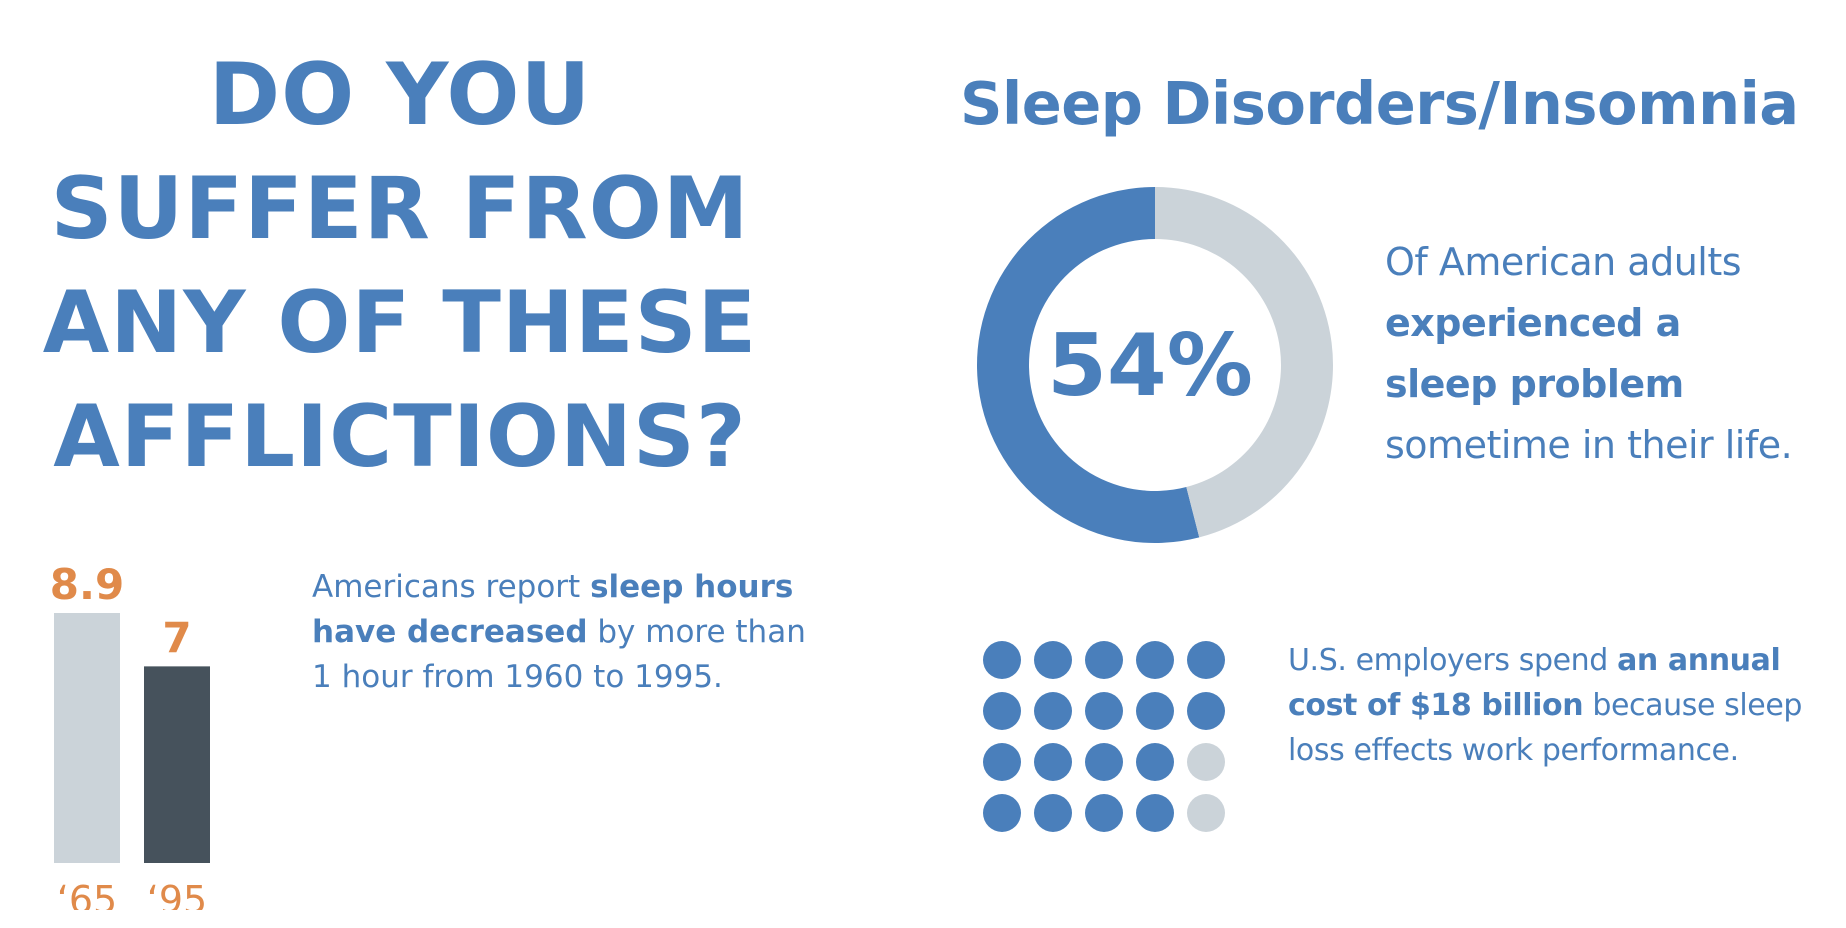 The width and height of the screenshot is (1846, 928). Describe the element at coordinates (1563, 262) in the screenshot. I see `donut-text-line: Of American adults` at that location.